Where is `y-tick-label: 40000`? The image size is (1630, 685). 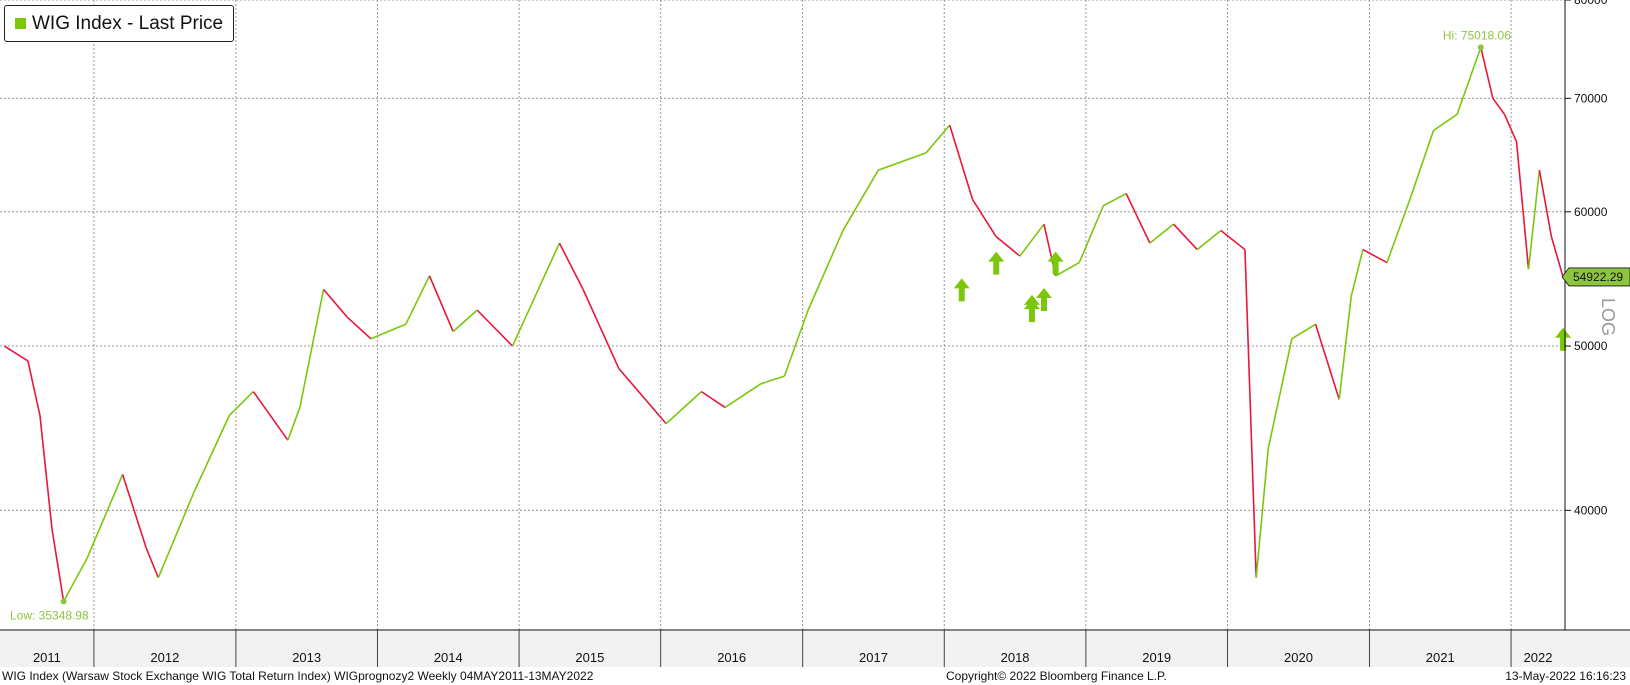 y-tick-label: 40000 is located at coordinates (1591, 510).